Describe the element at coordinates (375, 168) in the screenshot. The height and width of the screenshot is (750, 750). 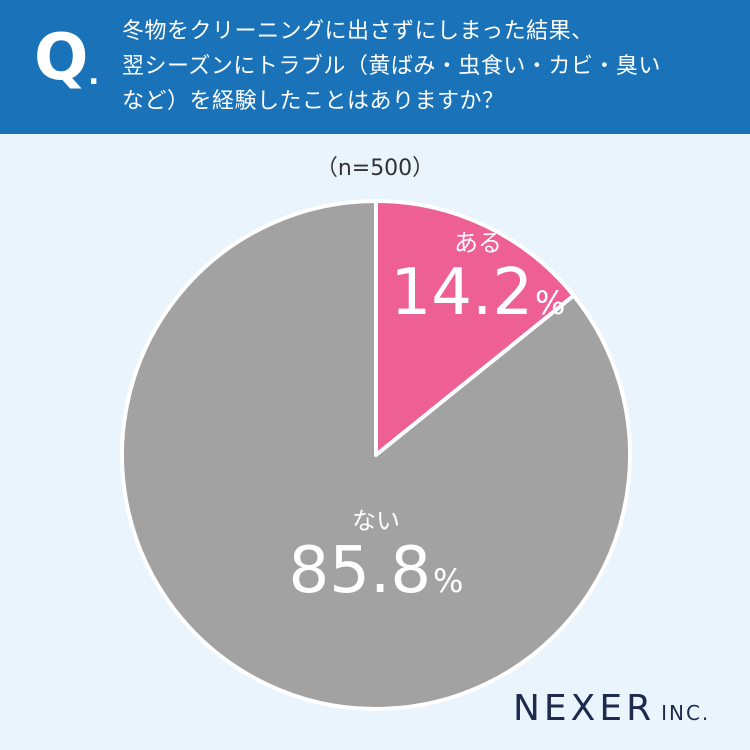
I see `sample-size: （n=500）` at that location.